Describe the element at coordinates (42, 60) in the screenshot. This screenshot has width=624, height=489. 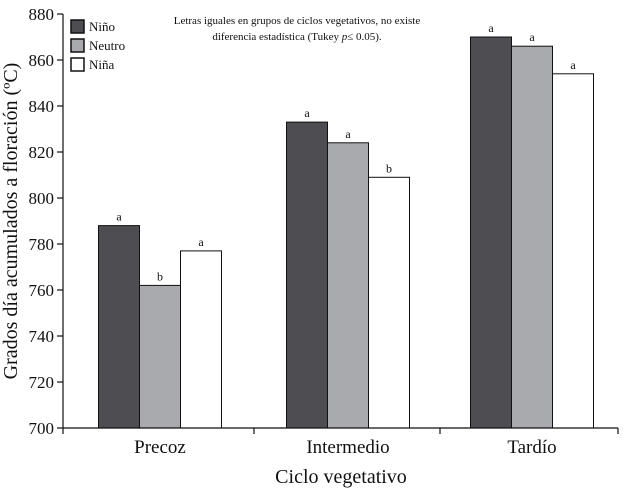
I see `y-tick-label: 860` at that location.